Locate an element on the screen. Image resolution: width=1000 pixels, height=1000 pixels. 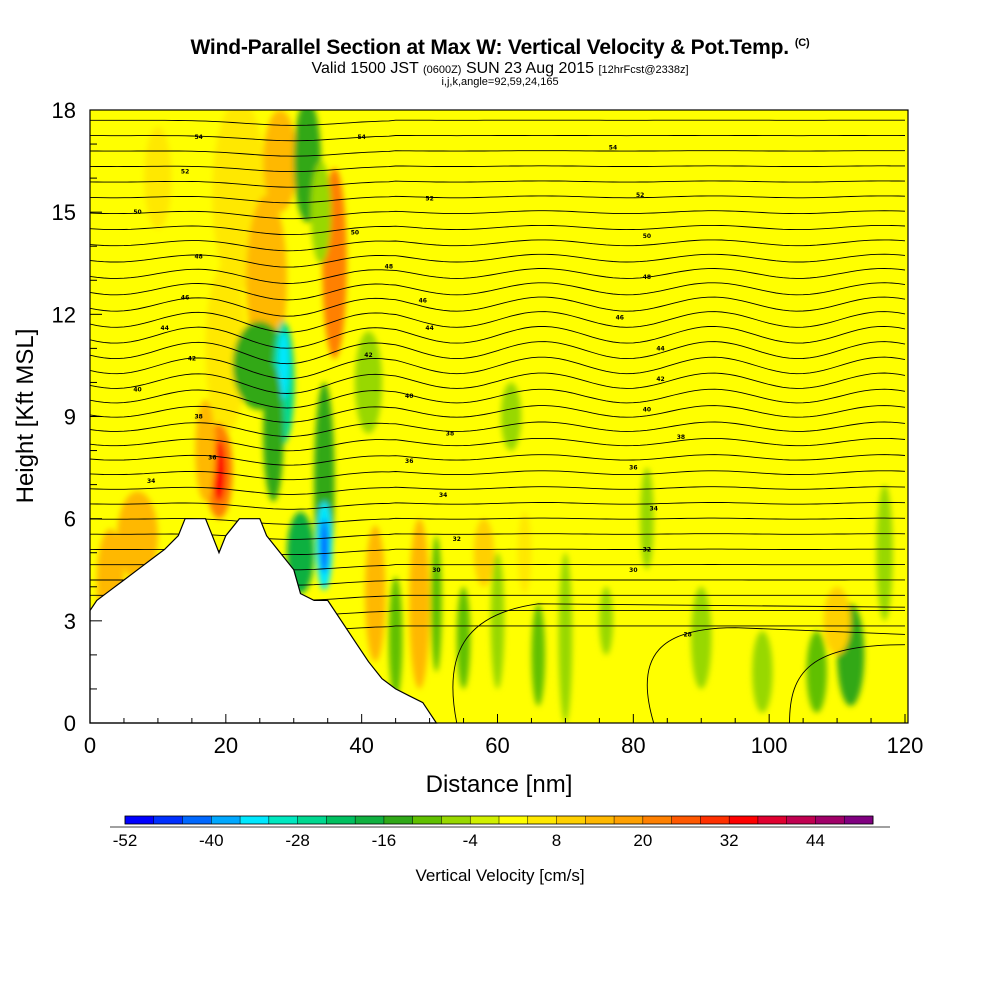
terrain-mask is located at coordinates (263, 621).